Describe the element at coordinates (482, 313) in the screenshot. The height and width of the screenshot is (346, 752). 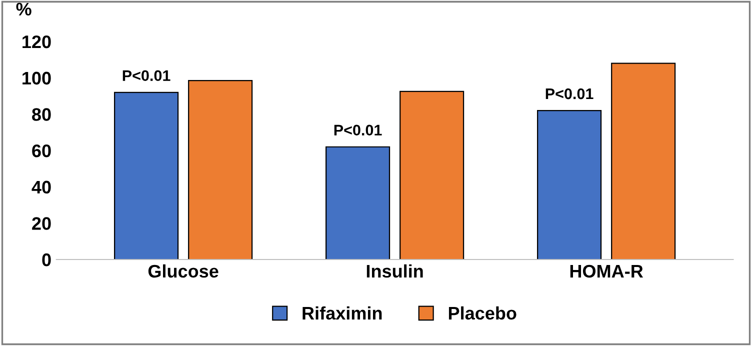
I see `legend-label: Placebo` at that location.